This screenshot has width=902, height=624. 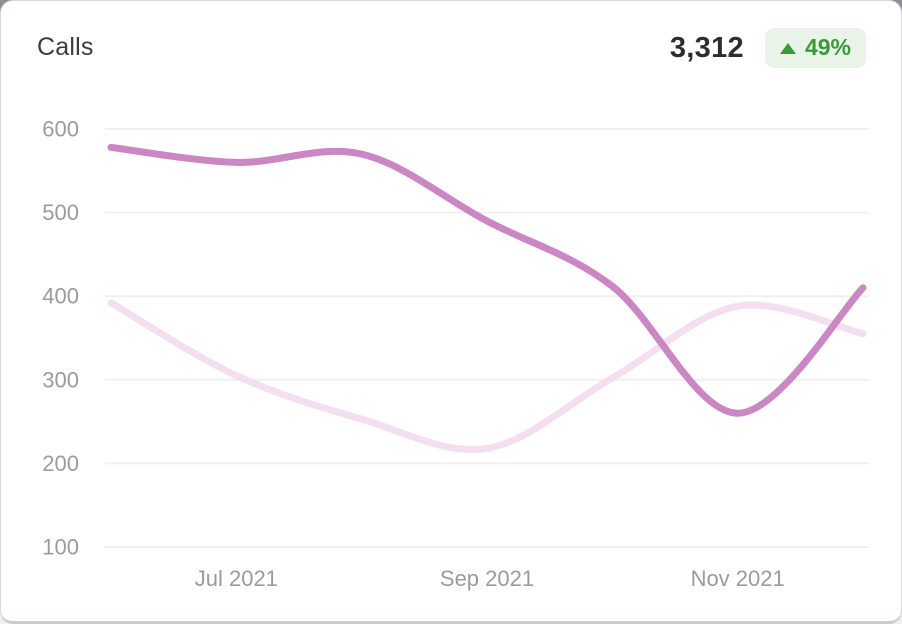 What do you see at coordinates (60, 379) in the screenshot?
I see `y-axis-tick-label: 300` at bounding box center [60, 379].